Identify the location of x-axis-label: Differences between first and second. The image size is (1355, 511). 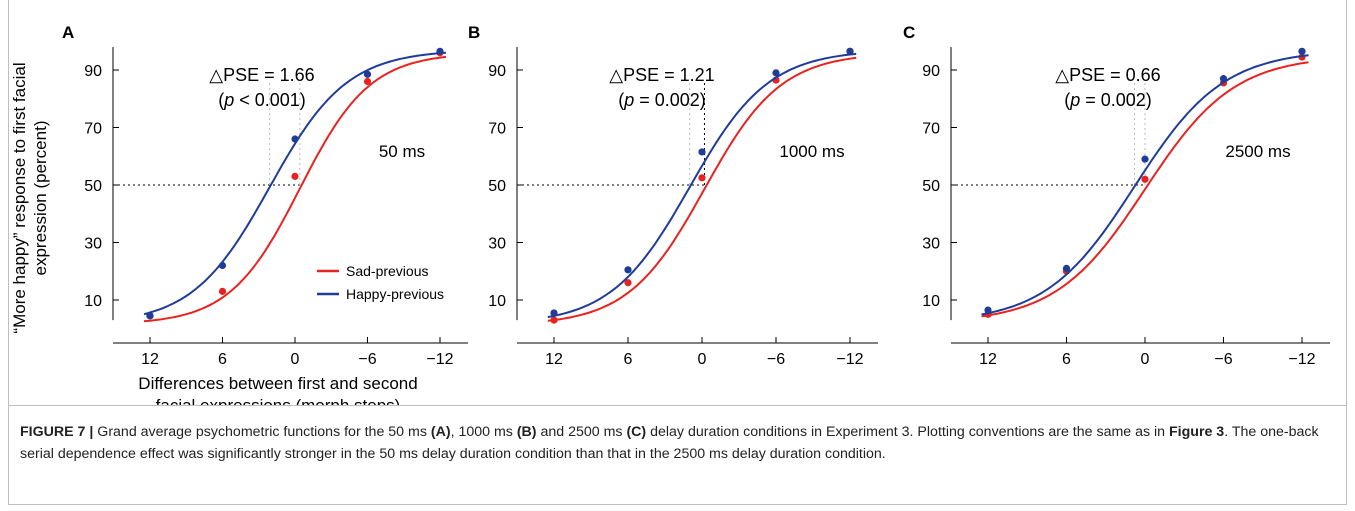
(277, 383).